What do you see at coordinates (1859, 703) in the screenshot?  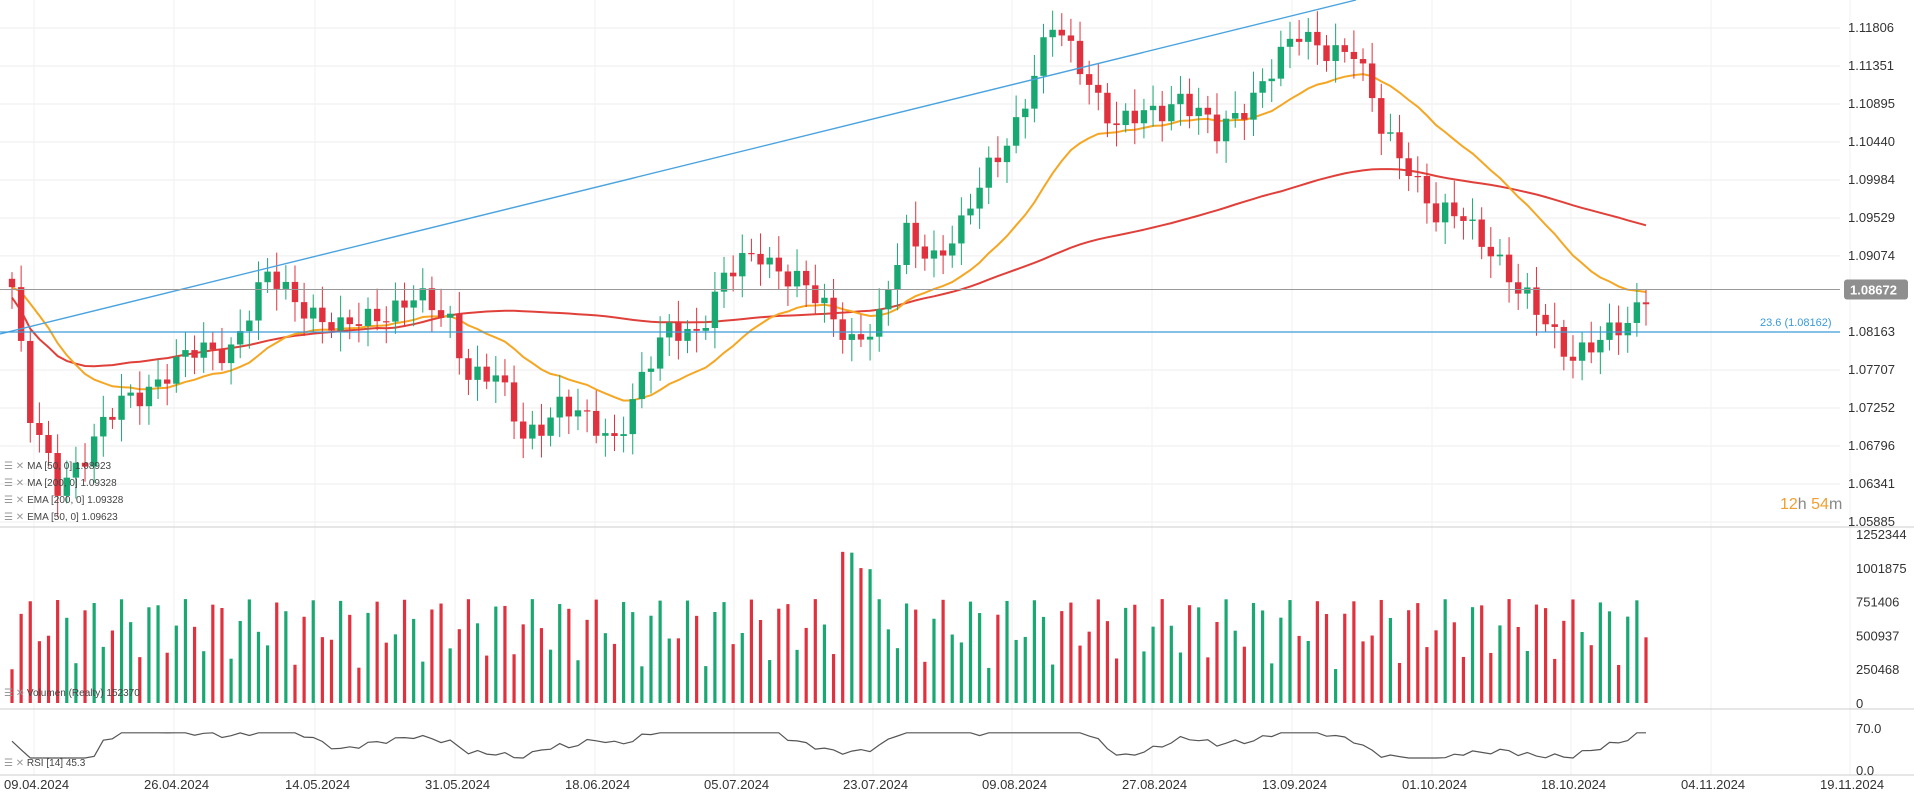 I see `volume-axis-label: 0` at bounding box center [1859, 703].